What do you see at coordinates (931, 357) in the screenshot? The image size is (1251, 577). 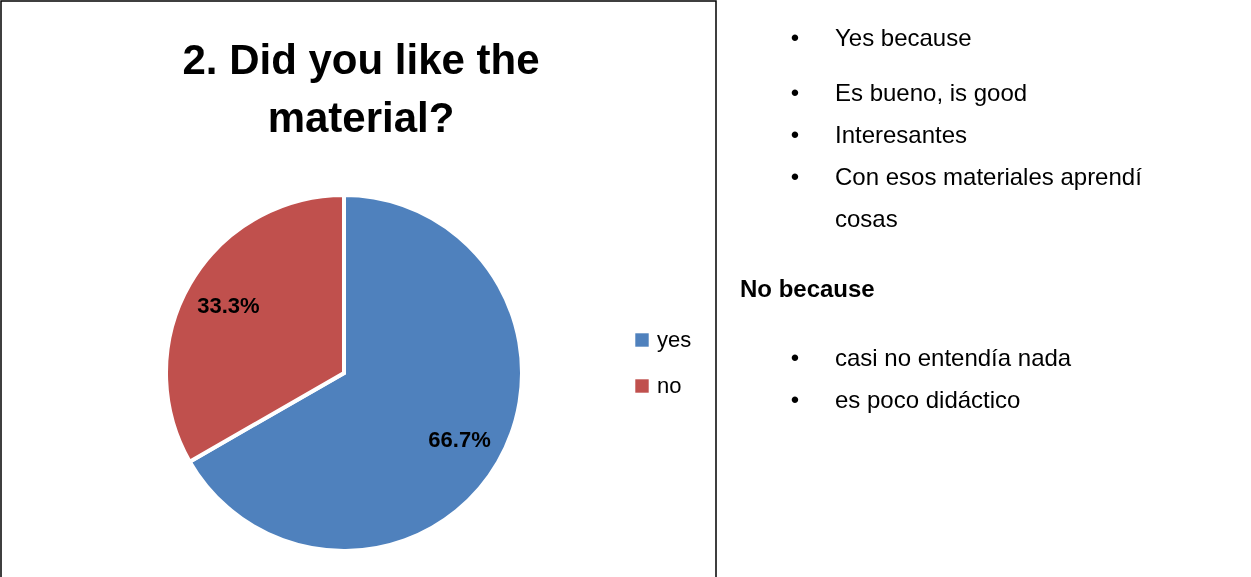 I see `text: • casi no entendía nada` at bounding box center [931, 357].